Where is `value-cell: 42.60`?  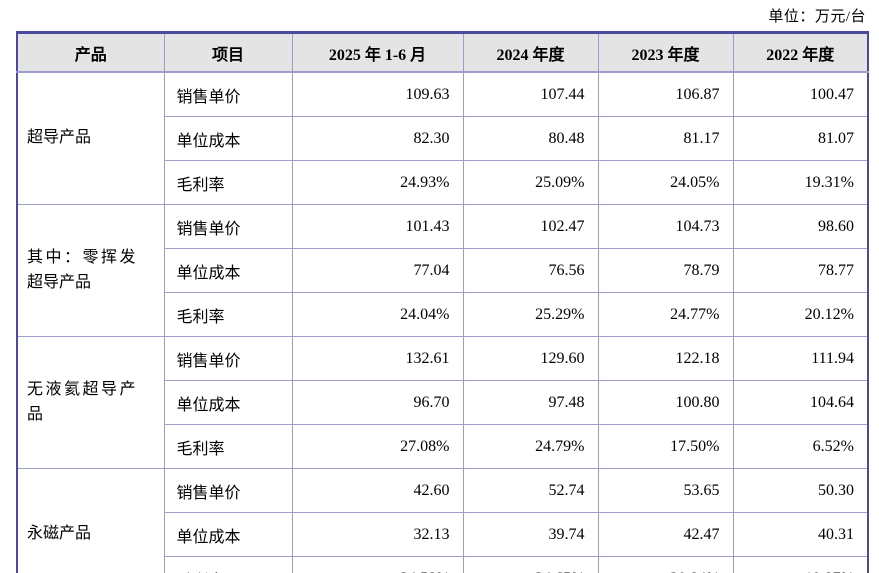 value-cell: 42.60 is located at coordinates (377, 490).